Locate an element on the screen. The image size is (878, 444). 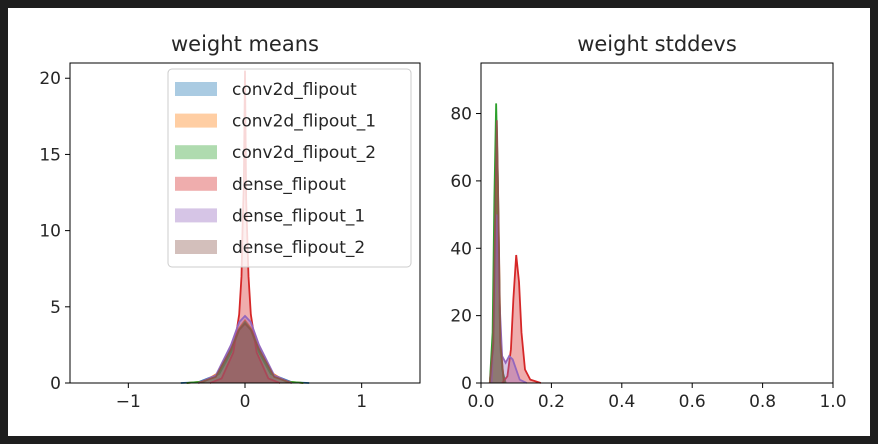
x-tick-label: 0.4 is located at coordinates (621, 402).